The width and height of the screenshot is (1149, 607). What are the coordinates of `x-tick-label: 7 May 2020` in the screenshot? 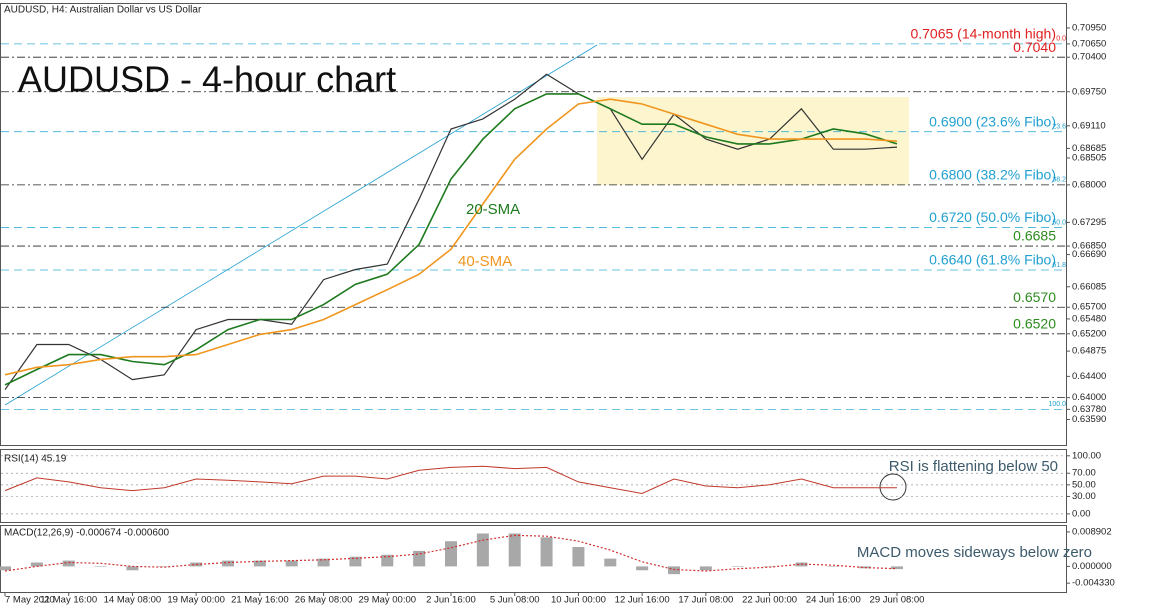 It's located at (30, 600).